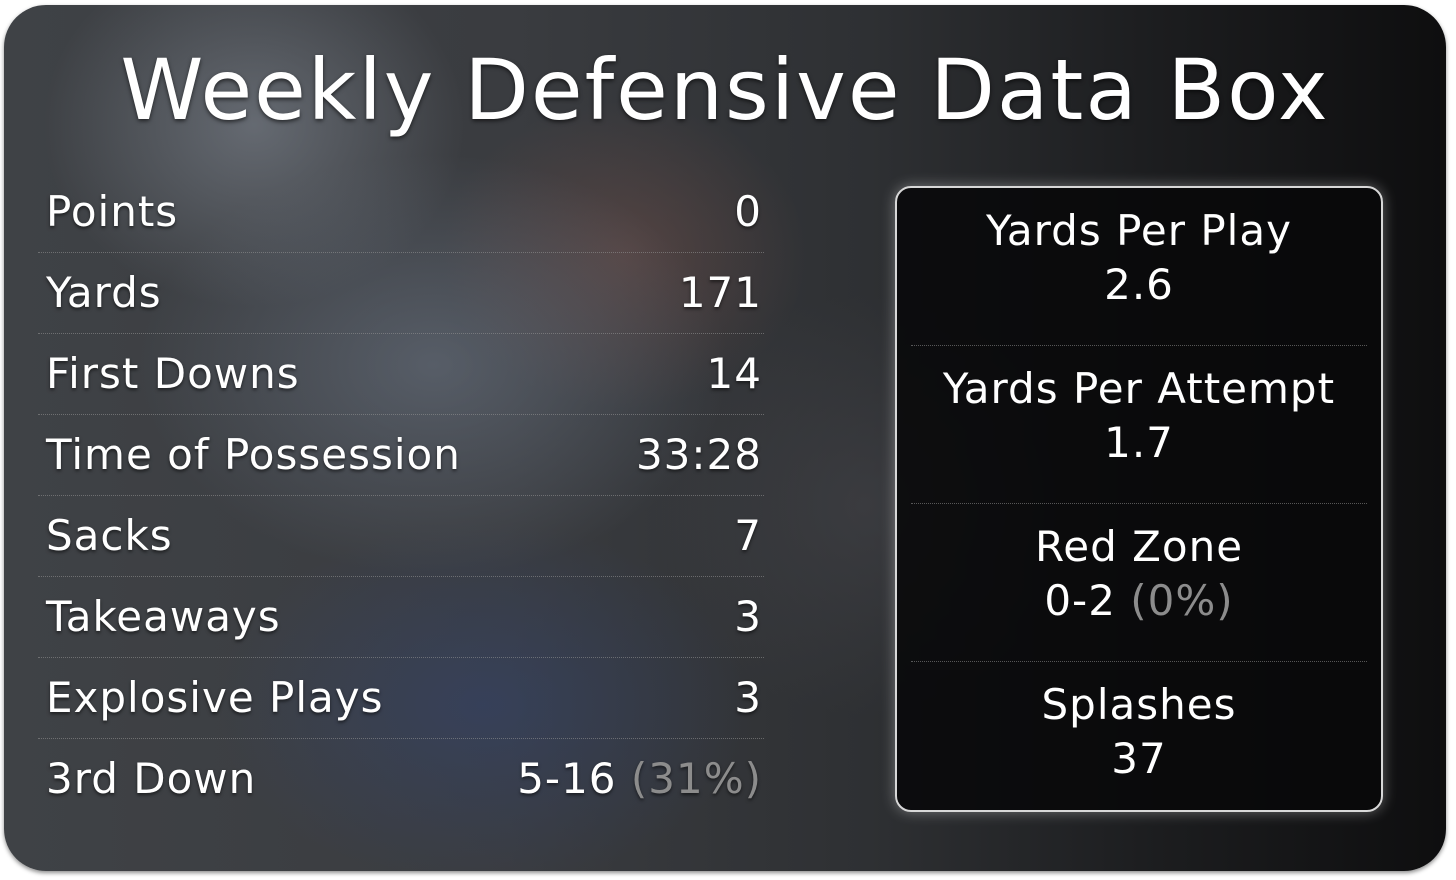 The height and width of the screenshot is (880, 1456). I want to click on stat-label: 3rd Down, so click(151, 778).